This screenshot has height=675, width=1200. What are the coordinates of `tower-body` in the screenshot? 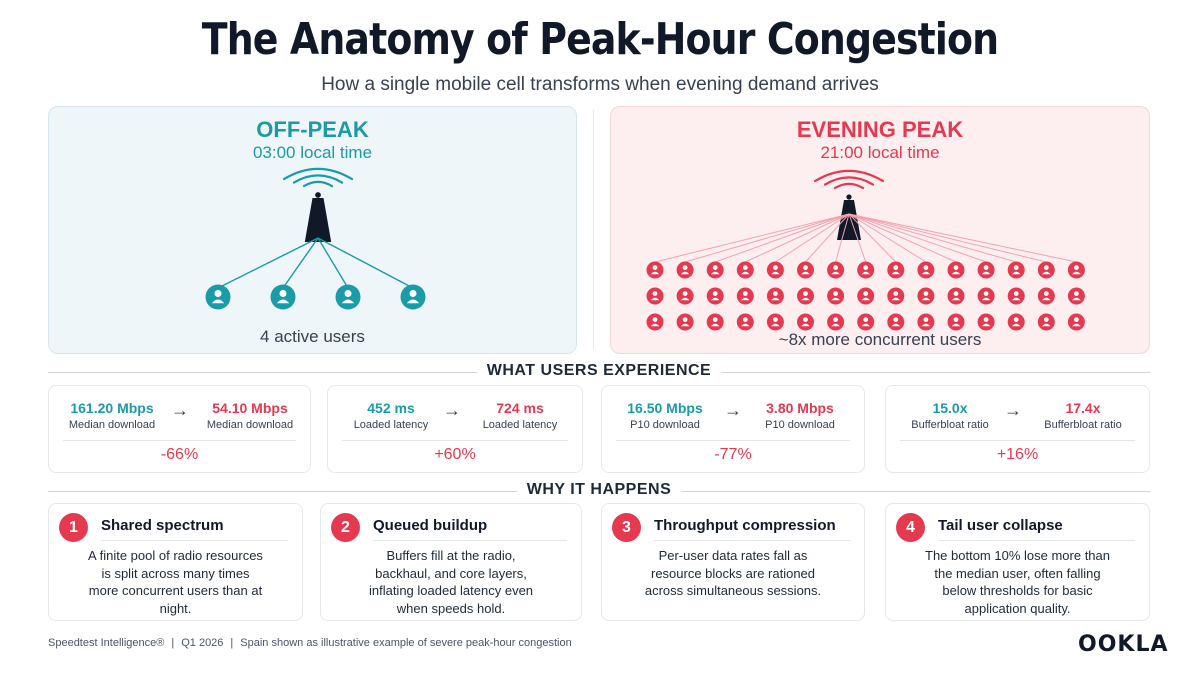 It's located at (318, 220).